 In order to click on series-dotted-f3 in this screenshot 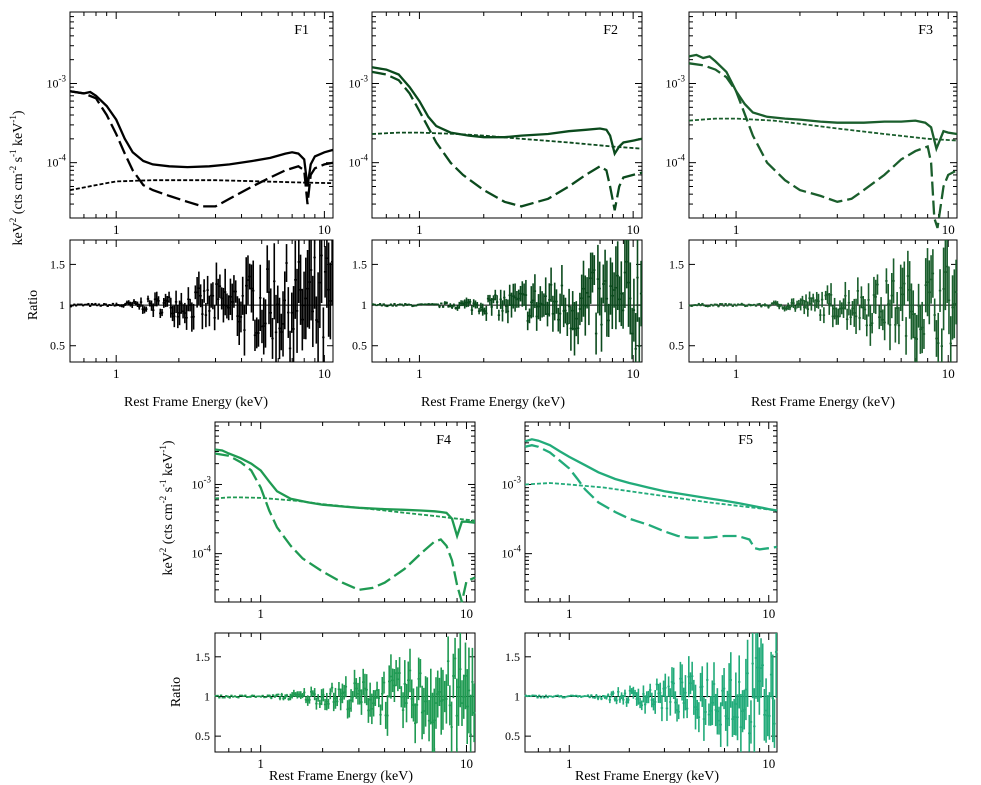, I will do `click(823, 129)`.